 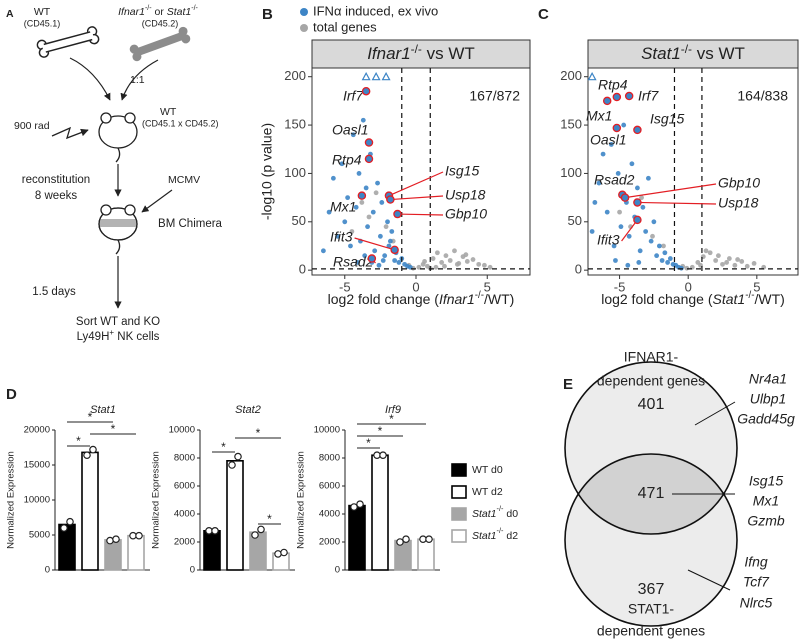 I want to click on legend-label: WT d2, so click(x=487, y=492).